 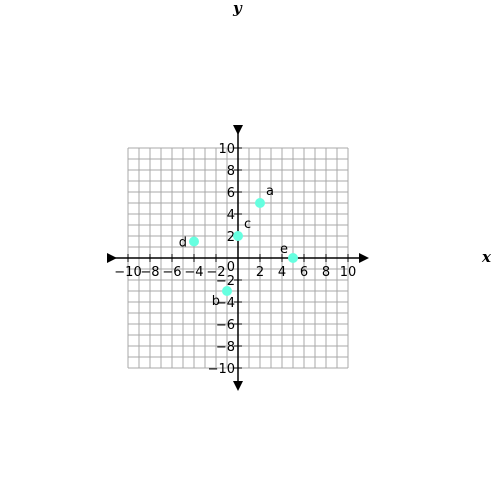 What do you see at coordinates (238, 236) in the screenshot?
I see `data-point-c` at bounding box center [238, 236].